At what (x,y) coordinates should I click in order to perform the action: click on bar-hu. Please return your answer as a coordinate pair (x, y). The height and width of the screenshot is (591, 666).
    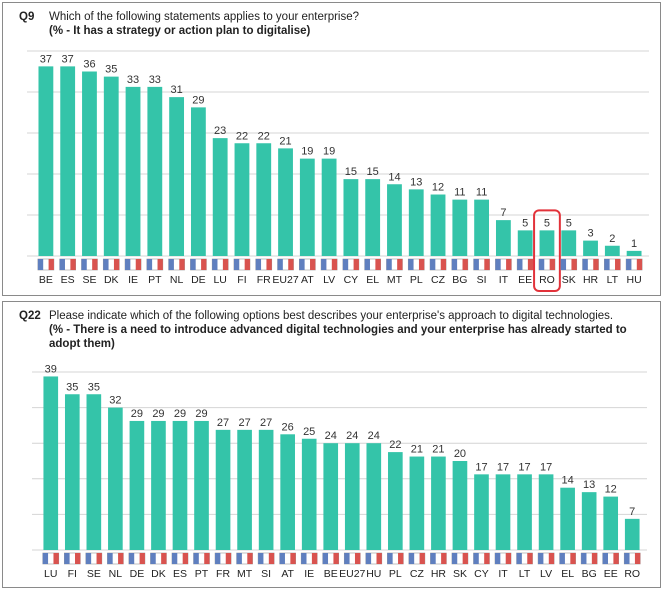
    Looking at the image, I should click on (634, 253).